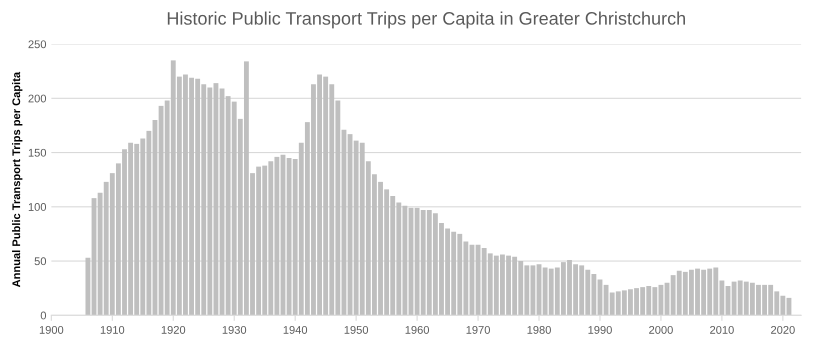 This screenshot has width=815, height=339. I want to click on y-tick-label: 250, so click(37, 44).